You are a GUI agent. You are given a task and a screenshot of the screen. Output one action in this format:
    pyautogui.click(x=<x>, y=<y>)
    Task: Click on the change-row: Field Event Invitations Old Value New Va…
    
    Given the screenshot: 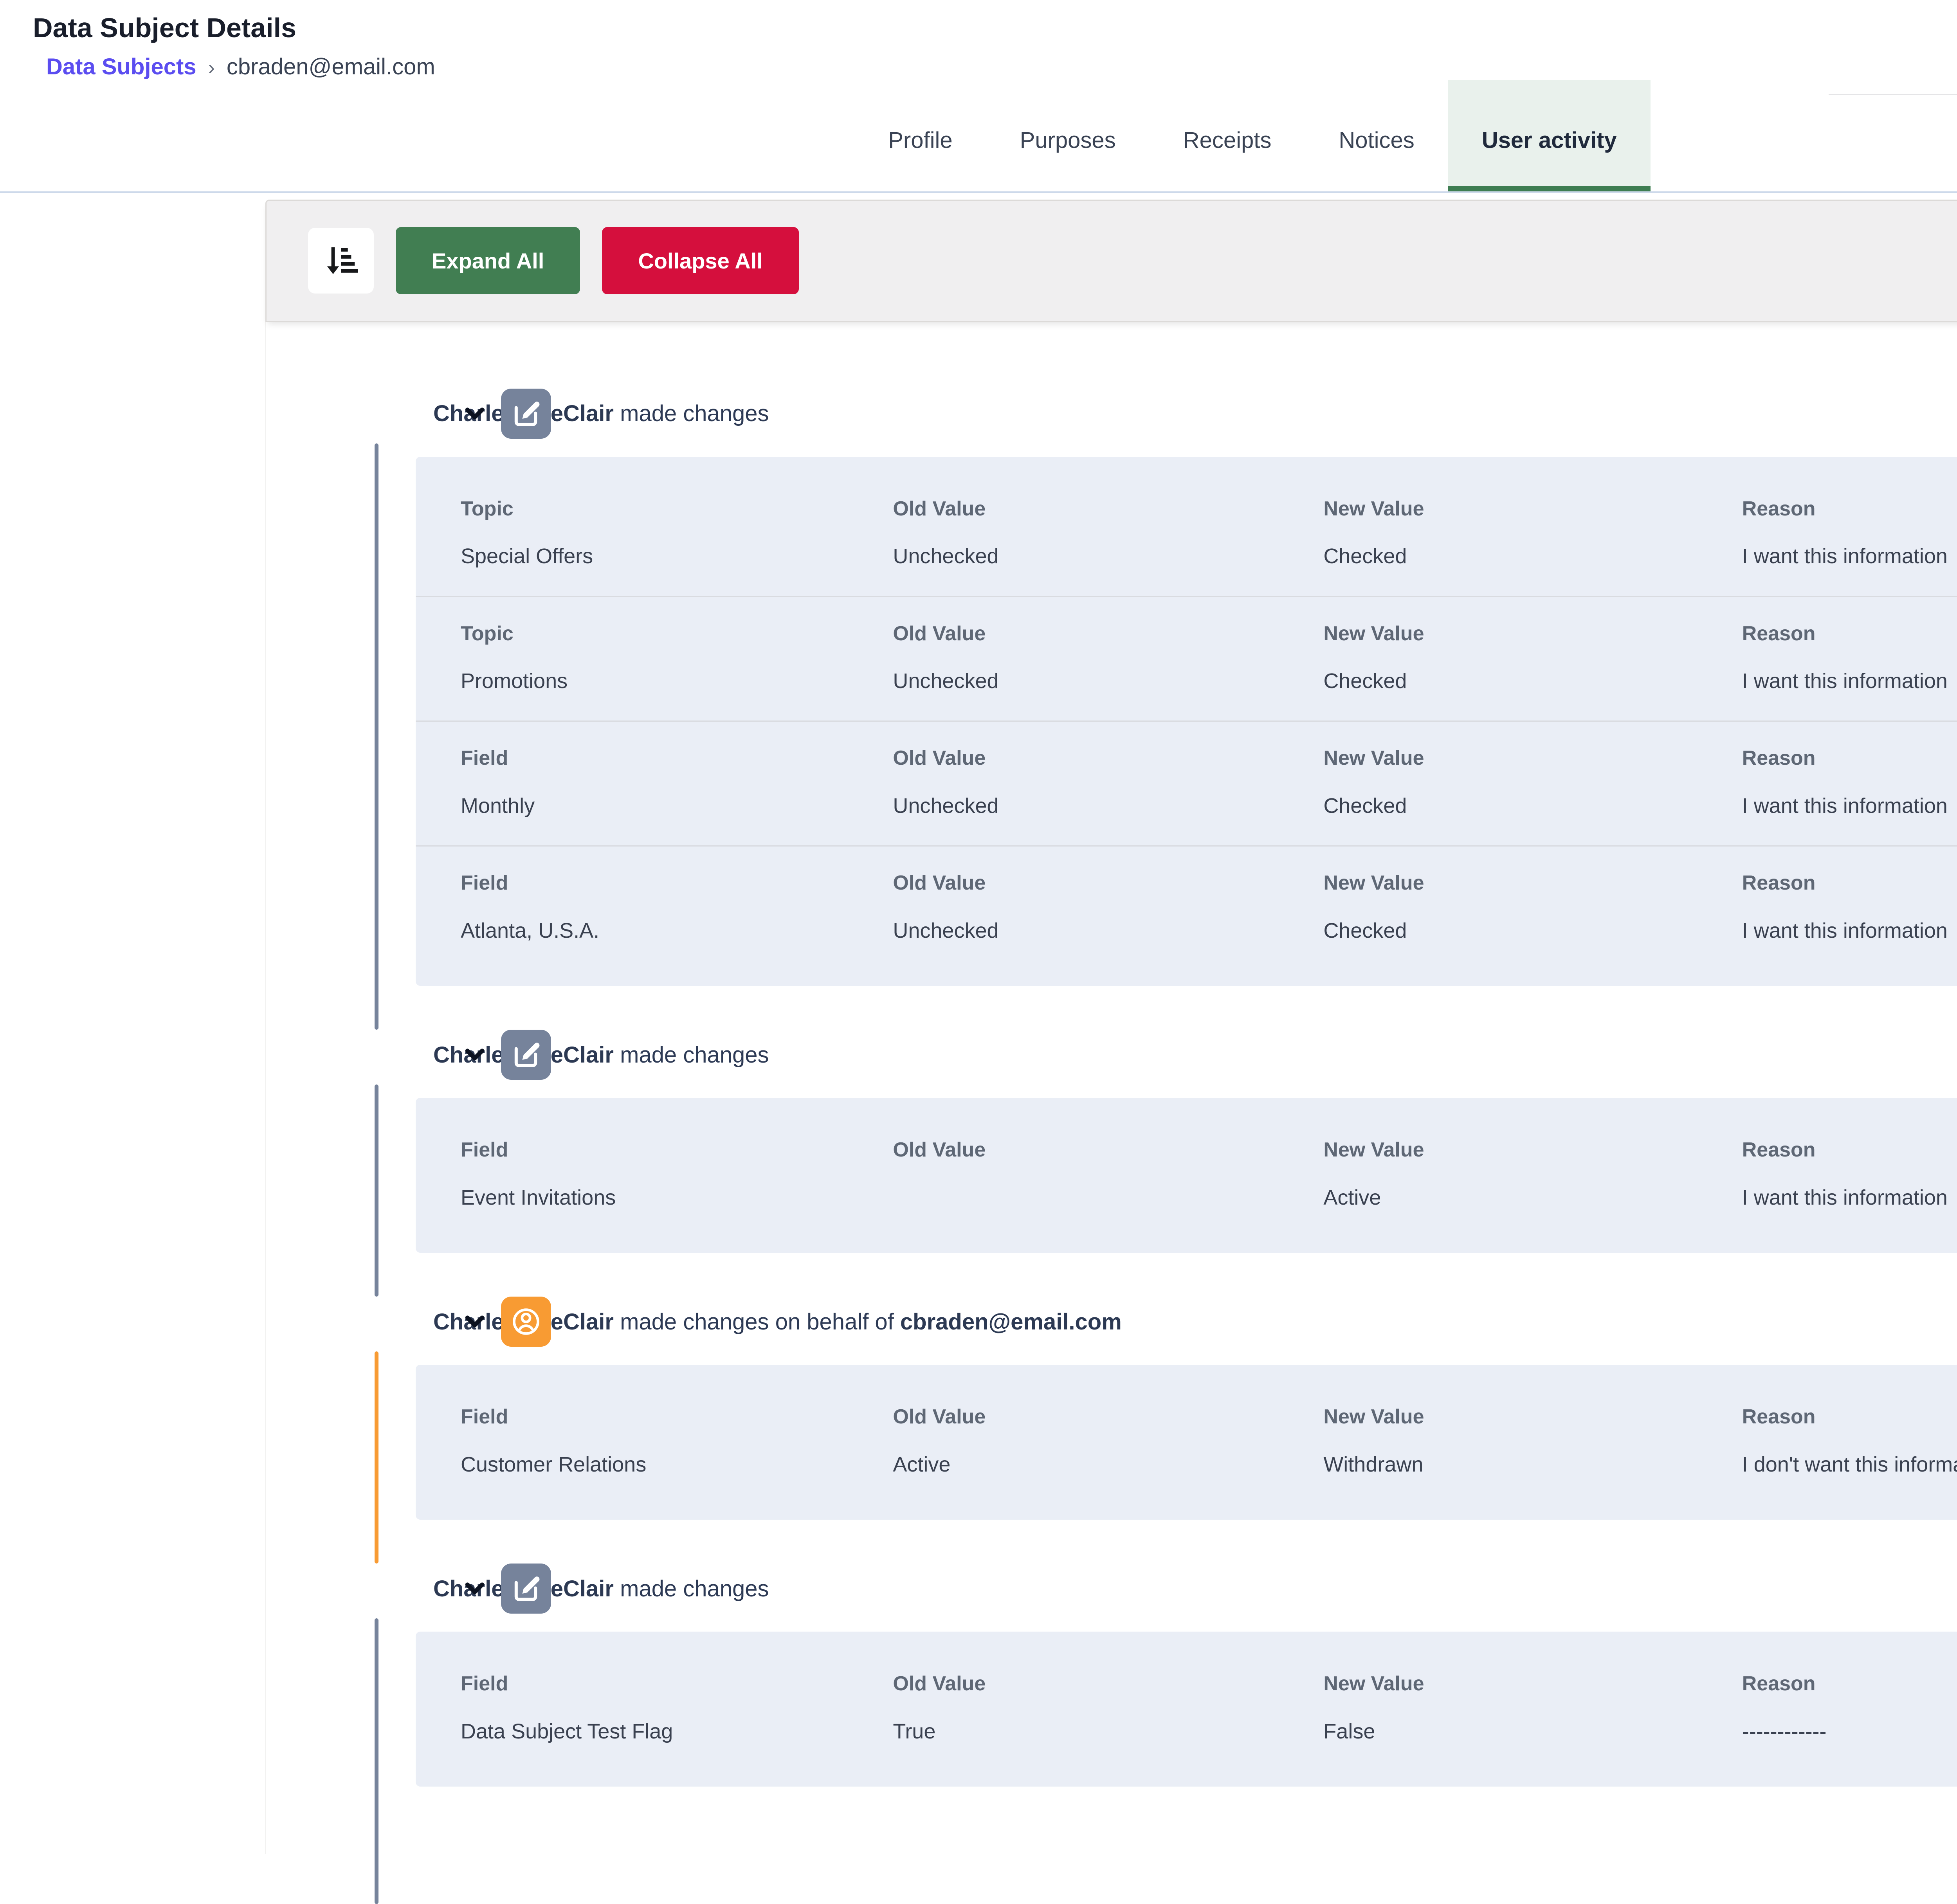 What is the action you would take?
    pyautogui.click(x=1186, y=1175)
    